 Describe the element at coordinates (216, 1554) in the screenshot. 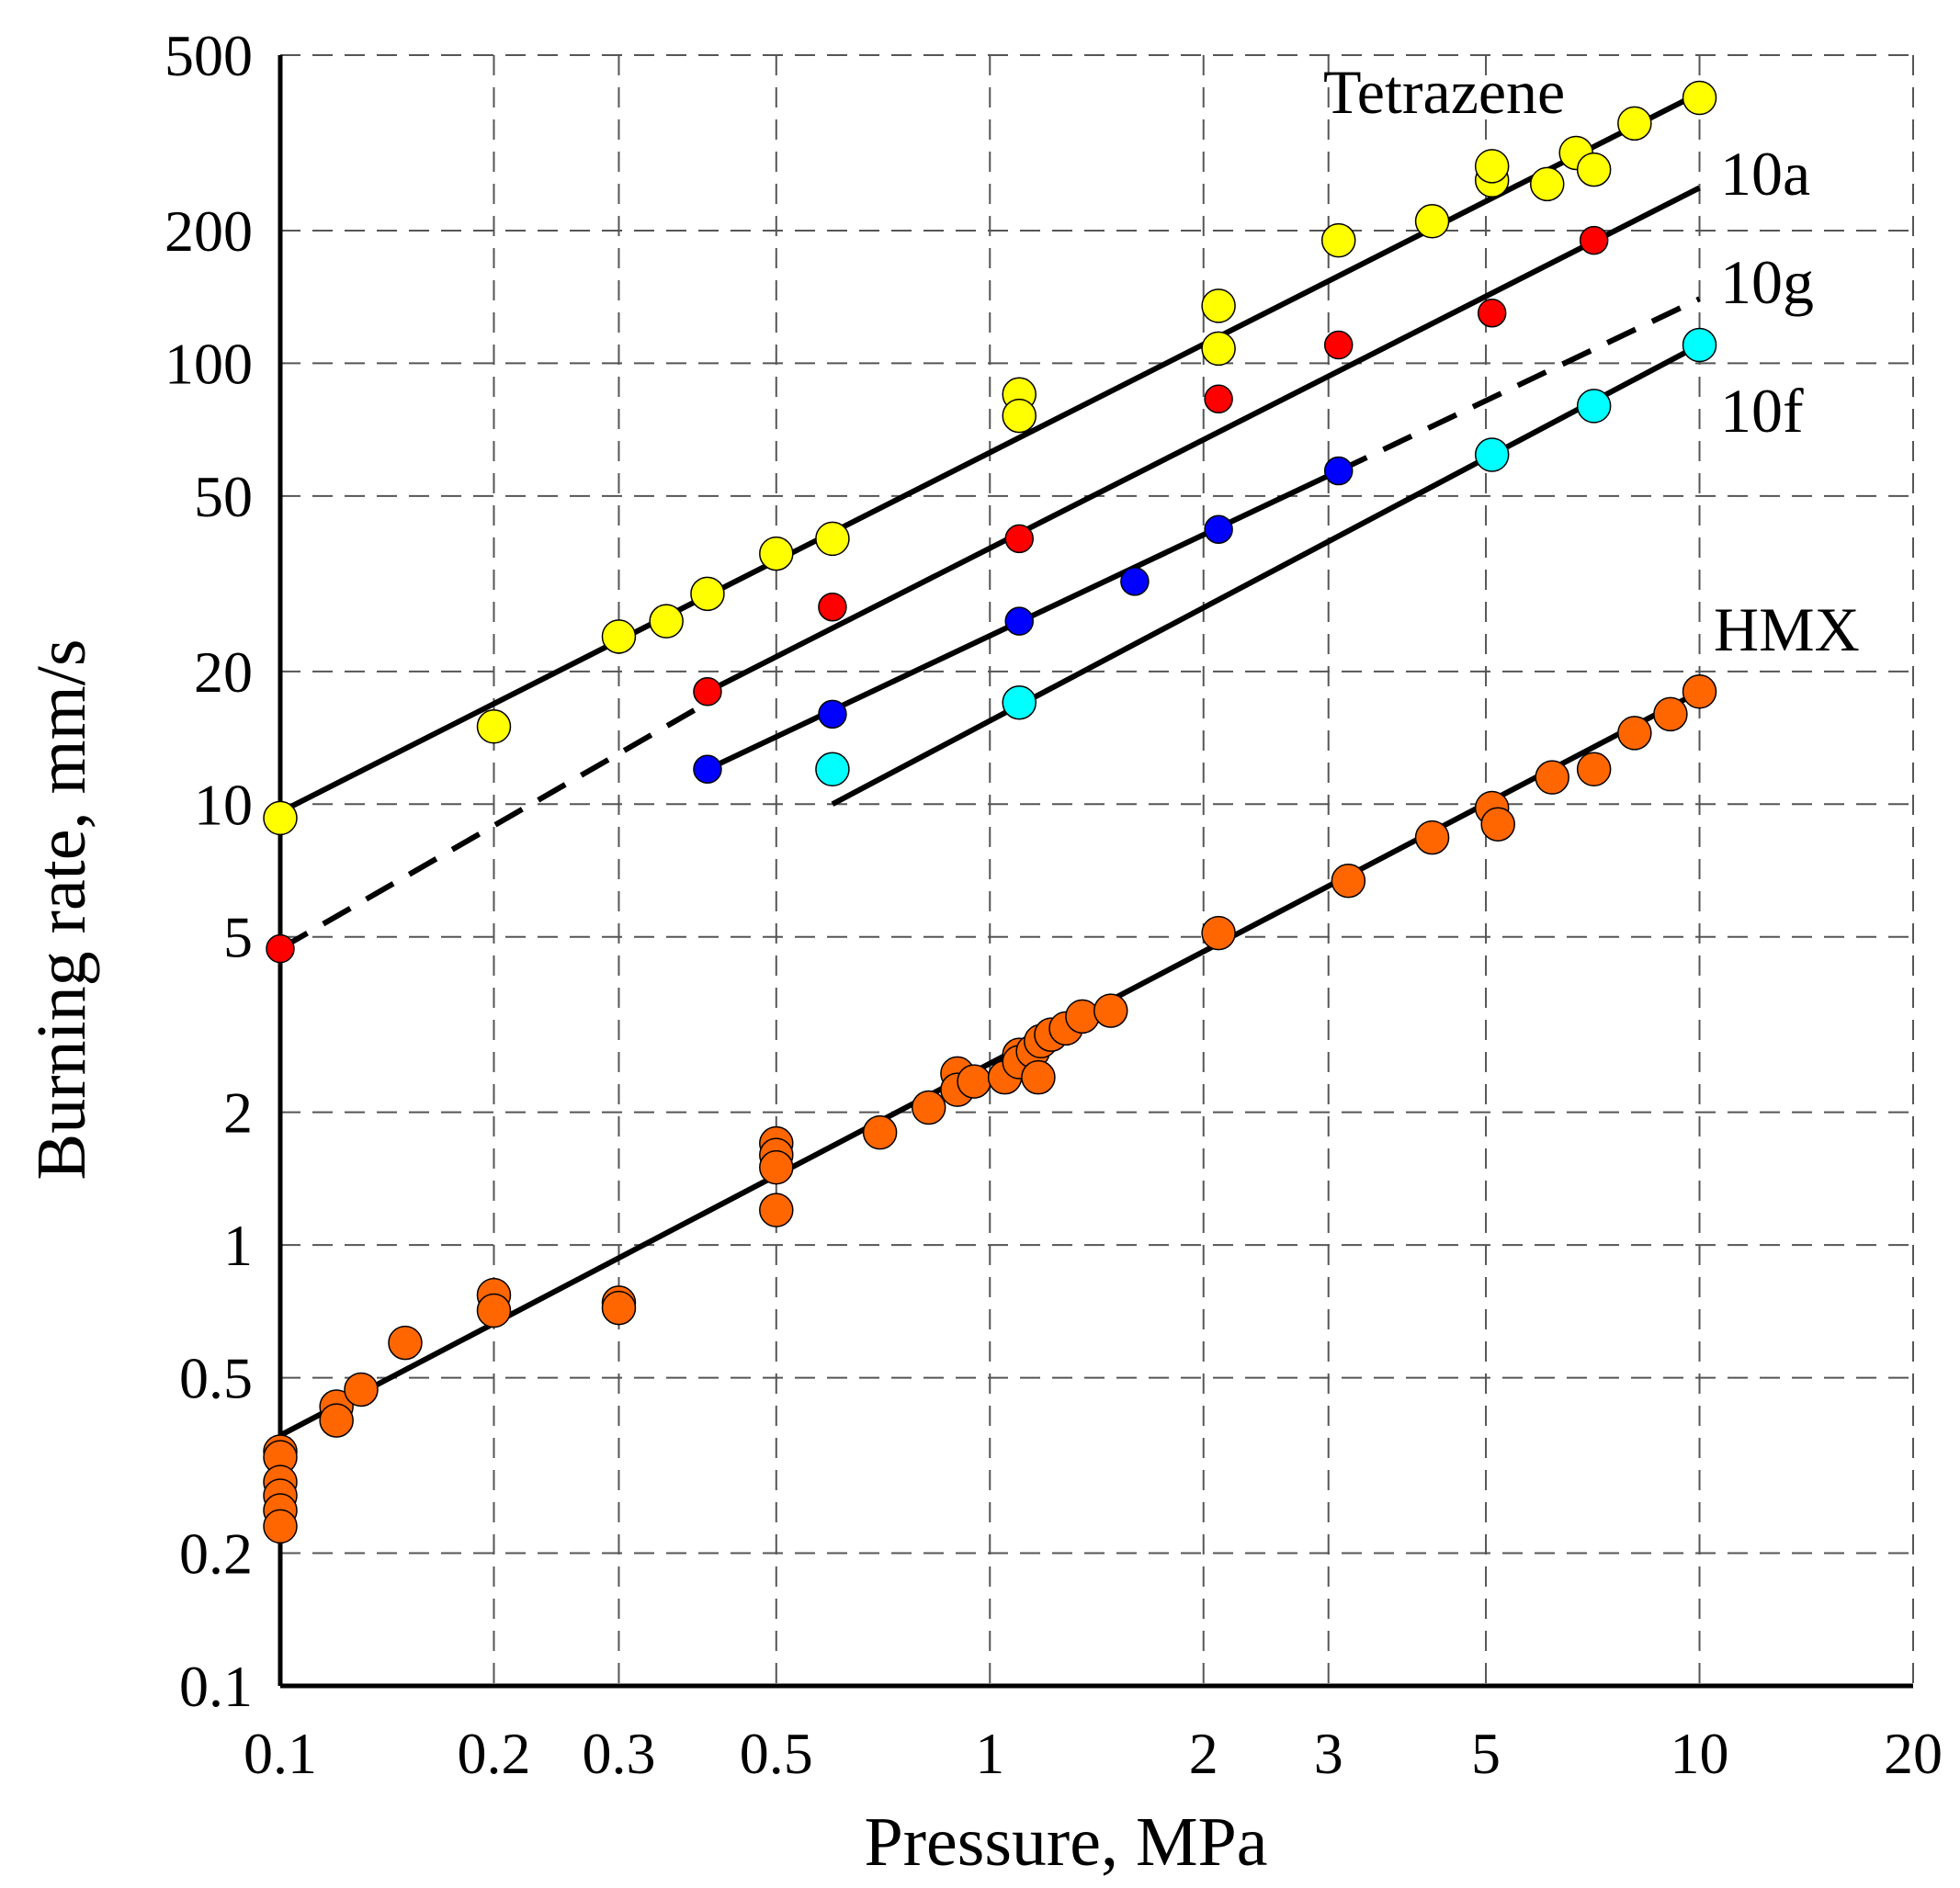

I see `y-tick-label: 0.2` at that location.